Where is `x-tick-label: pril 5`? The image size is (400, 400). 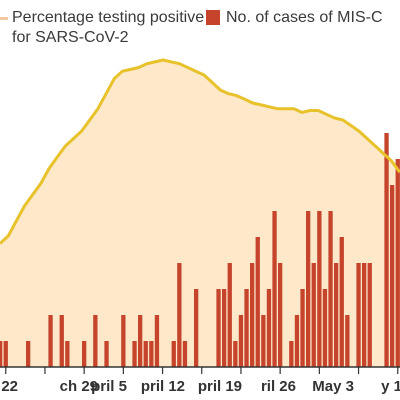 x-tick-label: pril 5 is located at coordinates (109, 386).